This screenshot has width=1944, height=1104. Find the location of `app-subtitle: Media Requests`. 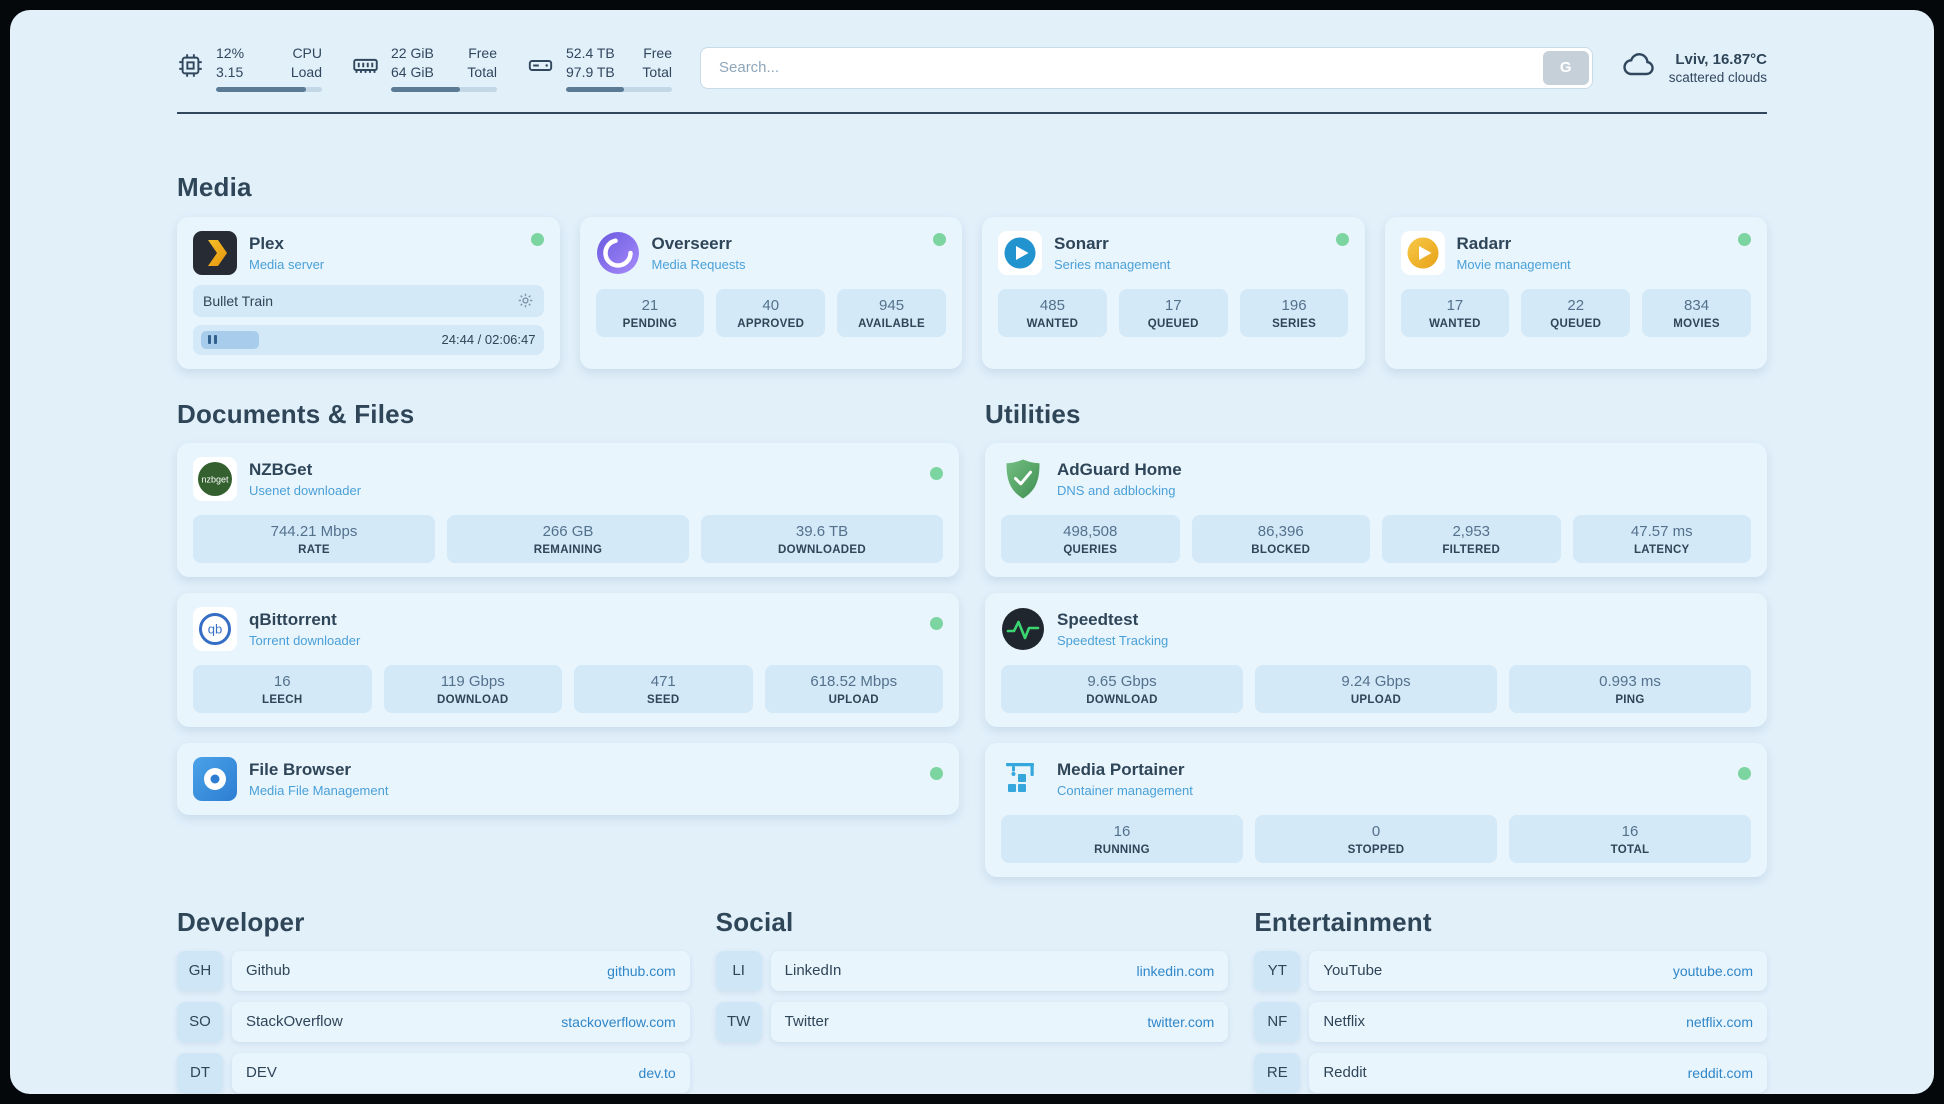

app-subtitle: Media Requests is located at coordinates (698, 264).